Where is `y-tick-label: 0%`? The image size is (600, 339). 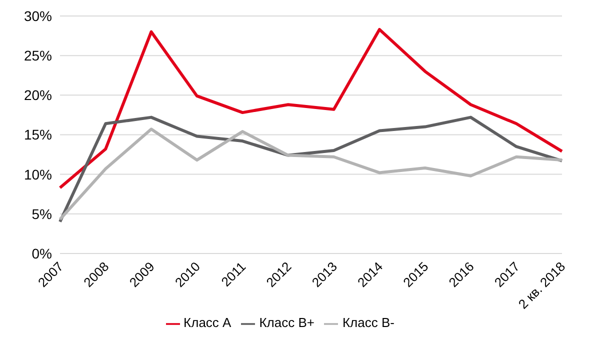 y-tick-label: 0% is located at coordinates (42, 253).